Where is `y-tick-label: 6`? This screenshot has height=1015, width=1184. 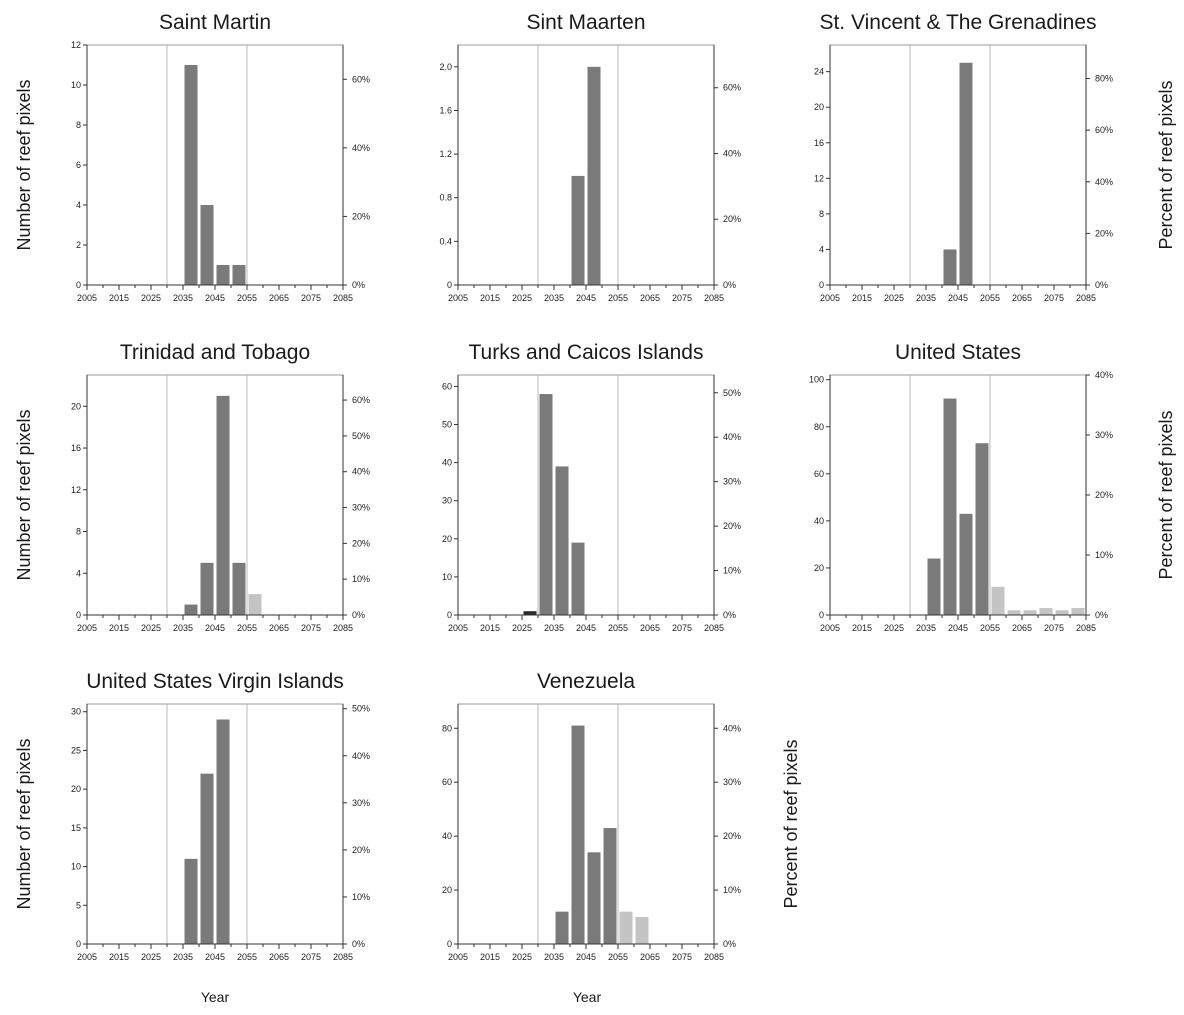
y-tick-label: 6 is located at coordinates (78, 165).